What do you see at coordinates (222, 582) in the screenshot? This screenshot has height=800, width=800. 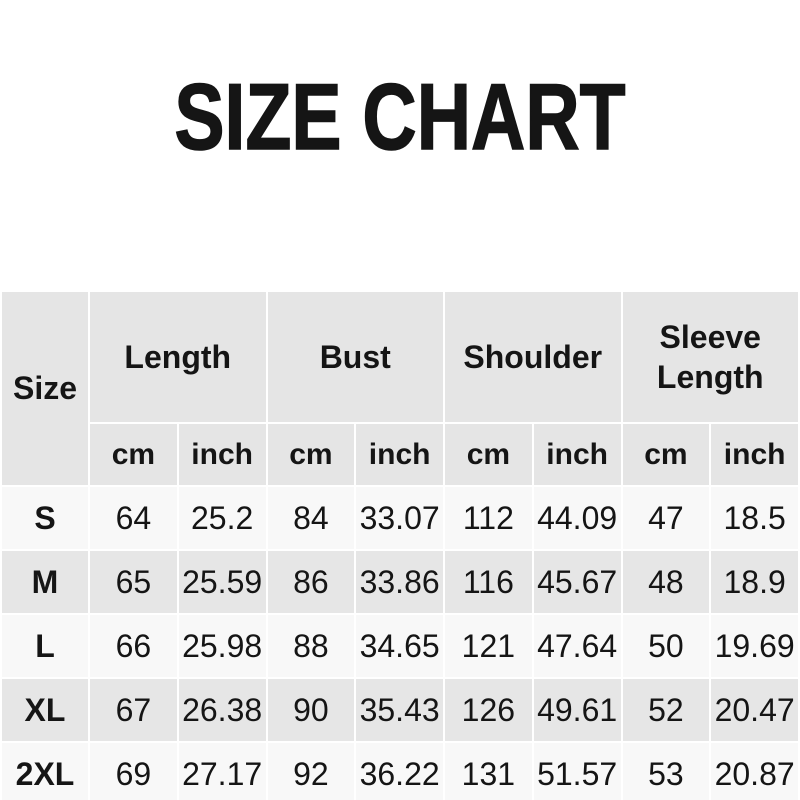 I see `value-cell: 25.59` at bounding box center [222, 582].